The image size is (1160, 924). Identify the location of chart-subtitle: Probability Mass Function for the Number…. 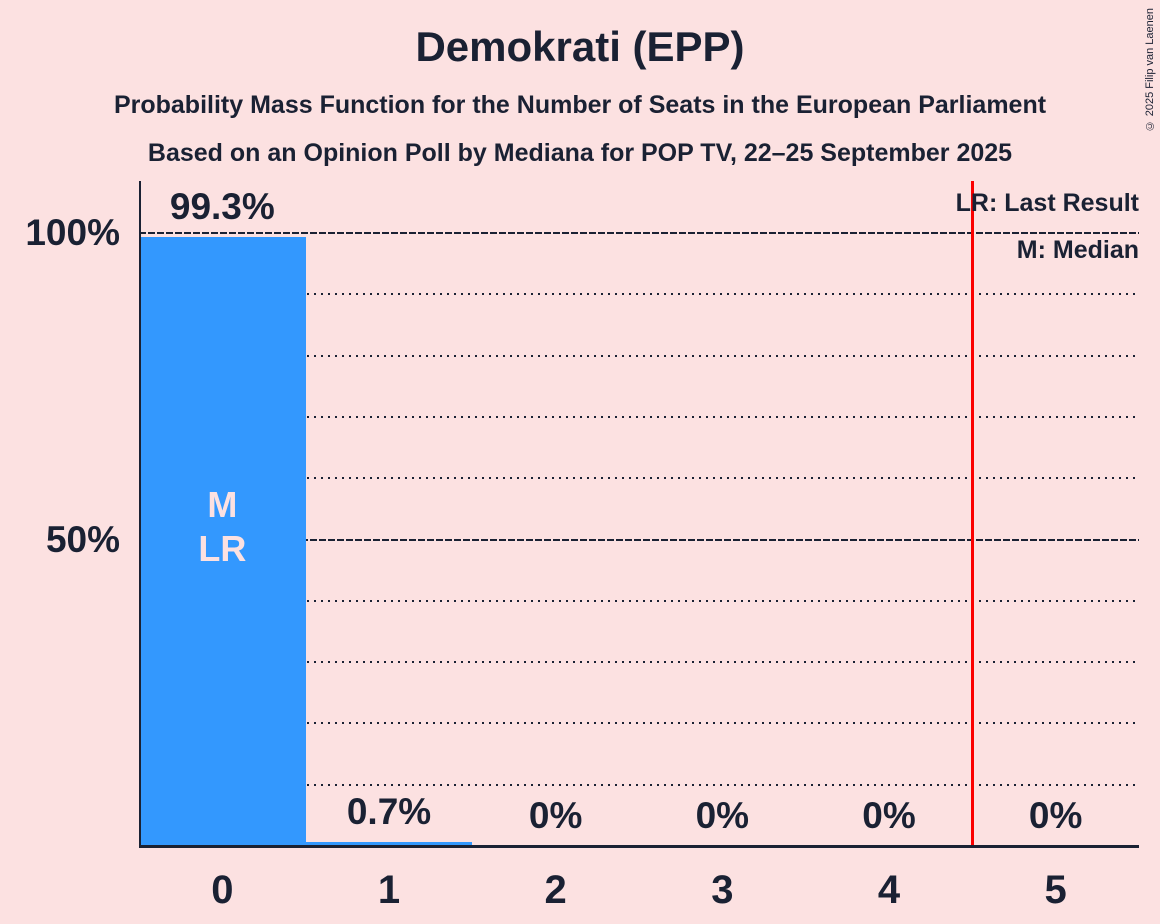
(580, 105).